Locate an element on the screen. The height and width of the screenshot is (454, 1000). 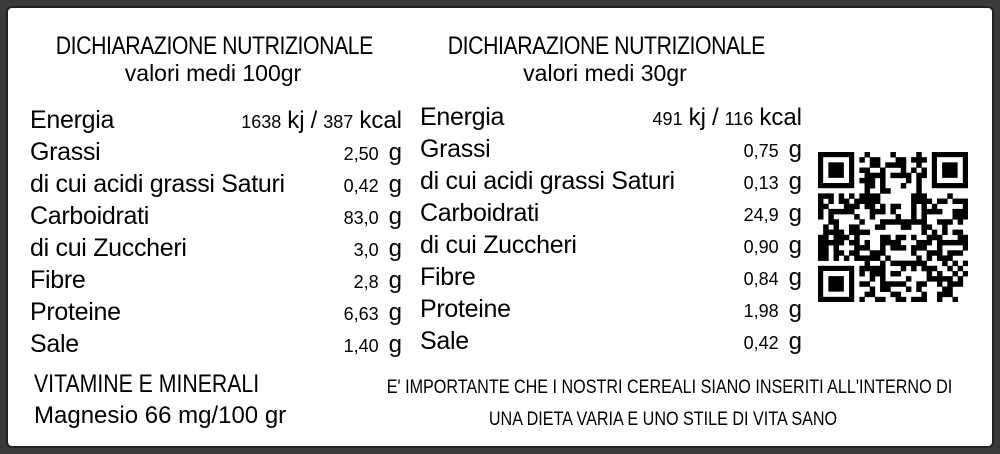
nutrient-row: Fibre 0,84 g is located at coordinates (611, 279).